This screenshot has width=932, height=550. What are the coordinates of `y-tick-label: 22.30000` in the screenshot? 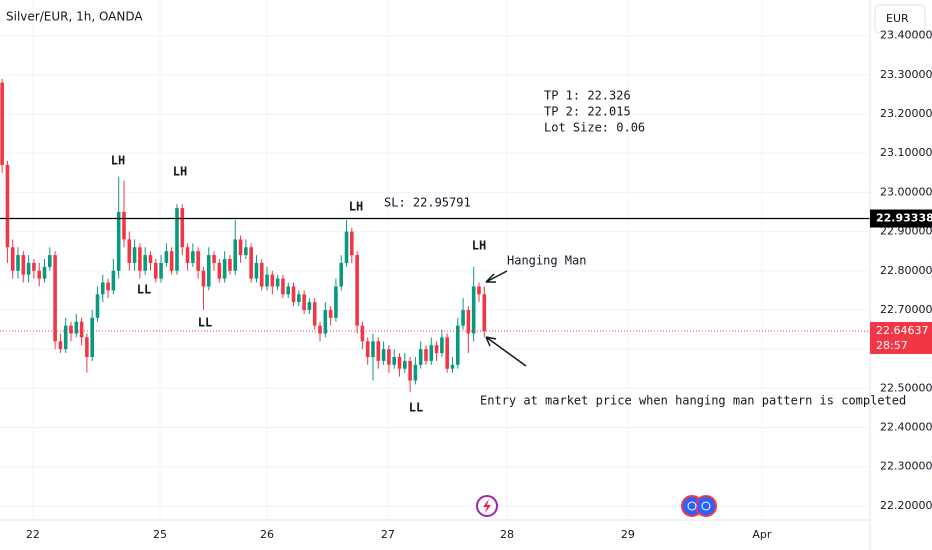 It's located at (906, 466).